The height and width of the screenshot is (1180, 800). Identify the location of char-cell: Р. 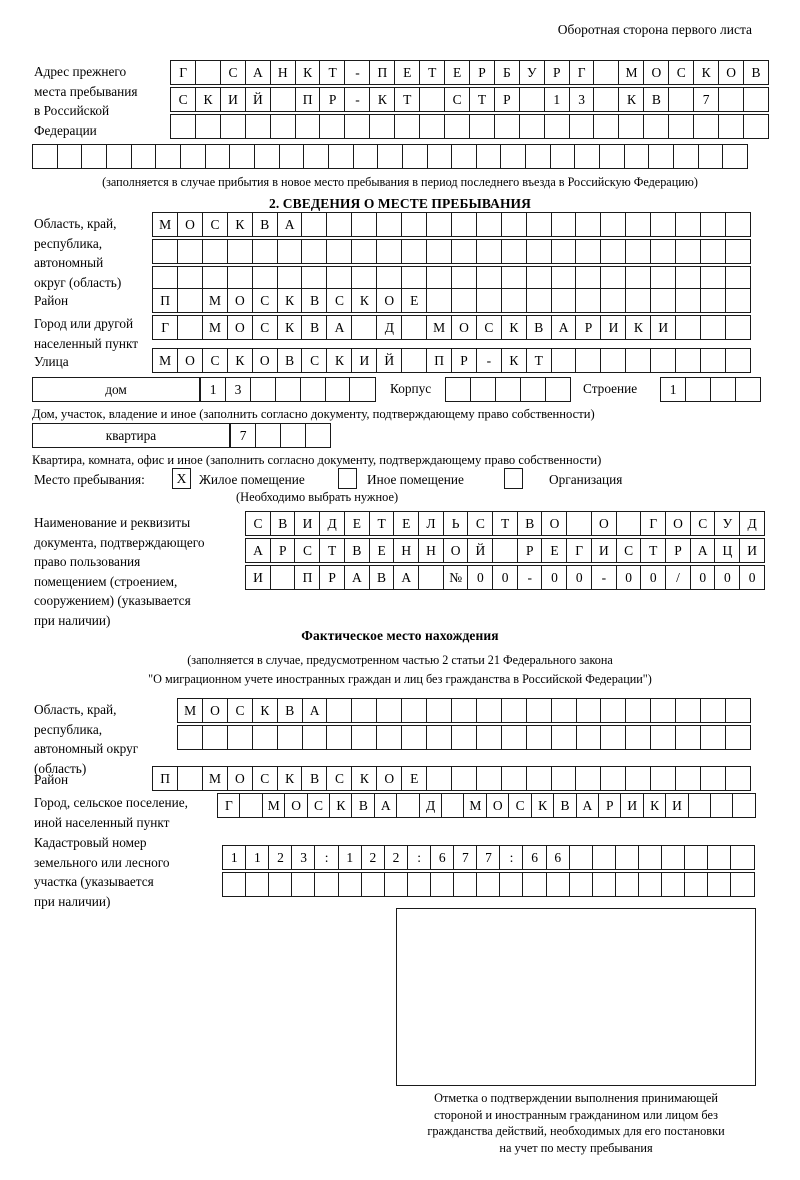
(332, 577).